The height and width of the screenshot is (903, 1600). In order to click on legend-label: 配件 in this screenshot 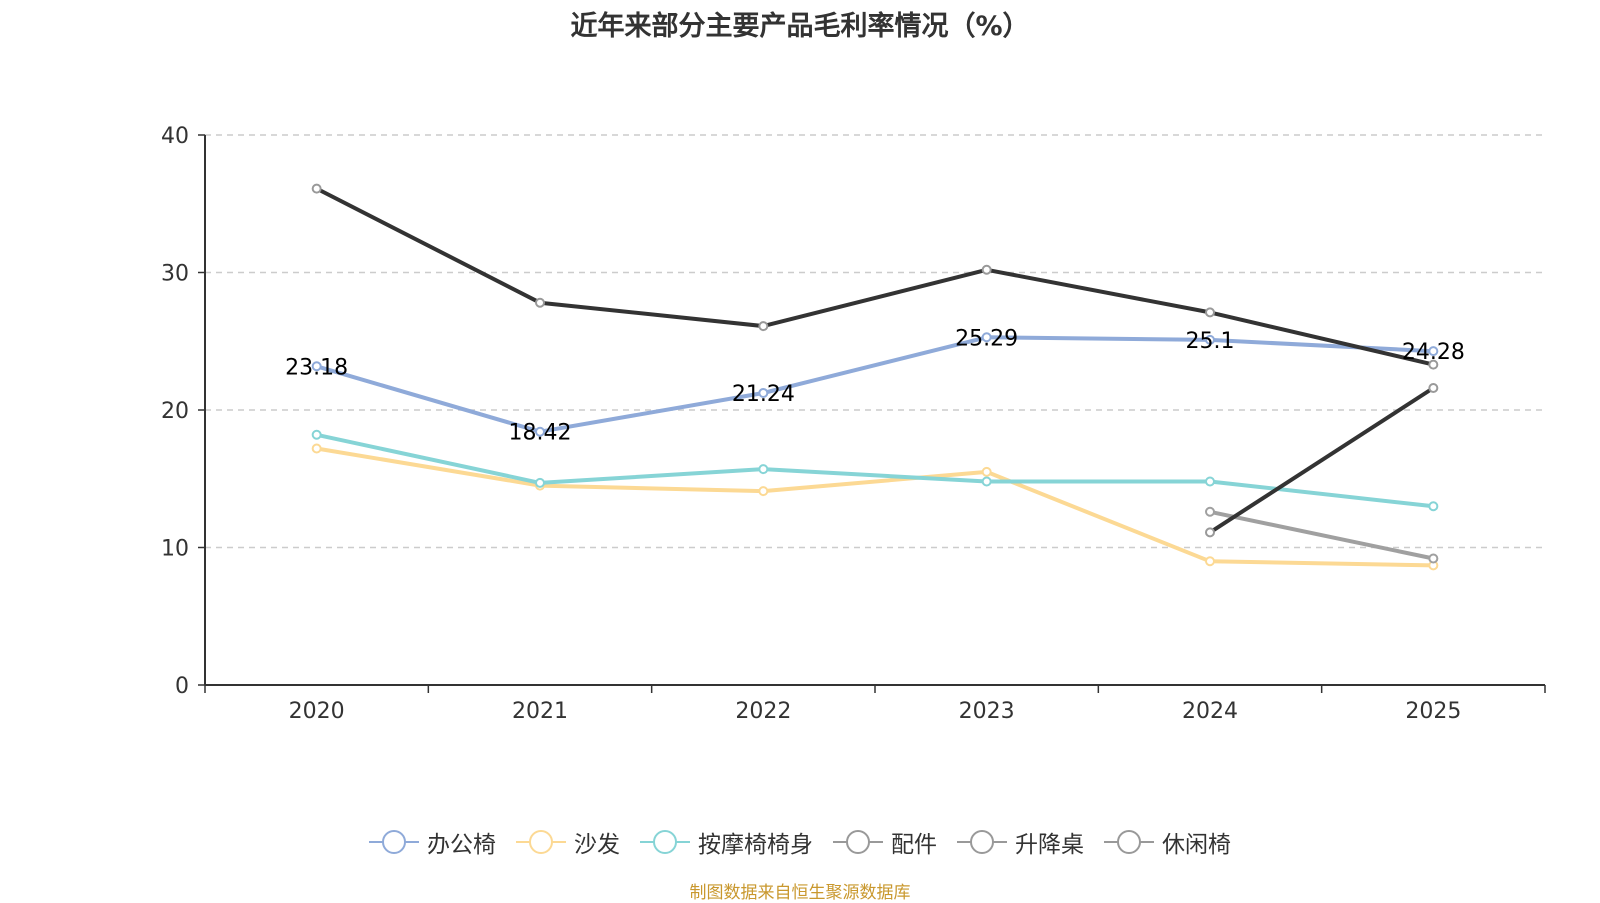, I will do `click(914, 845)`.